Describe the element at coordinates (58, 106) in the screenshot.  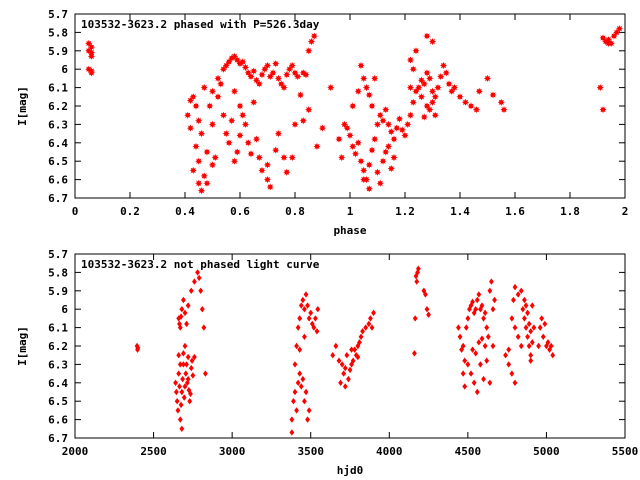
I see `y-tick-label: 6.2` at that location.